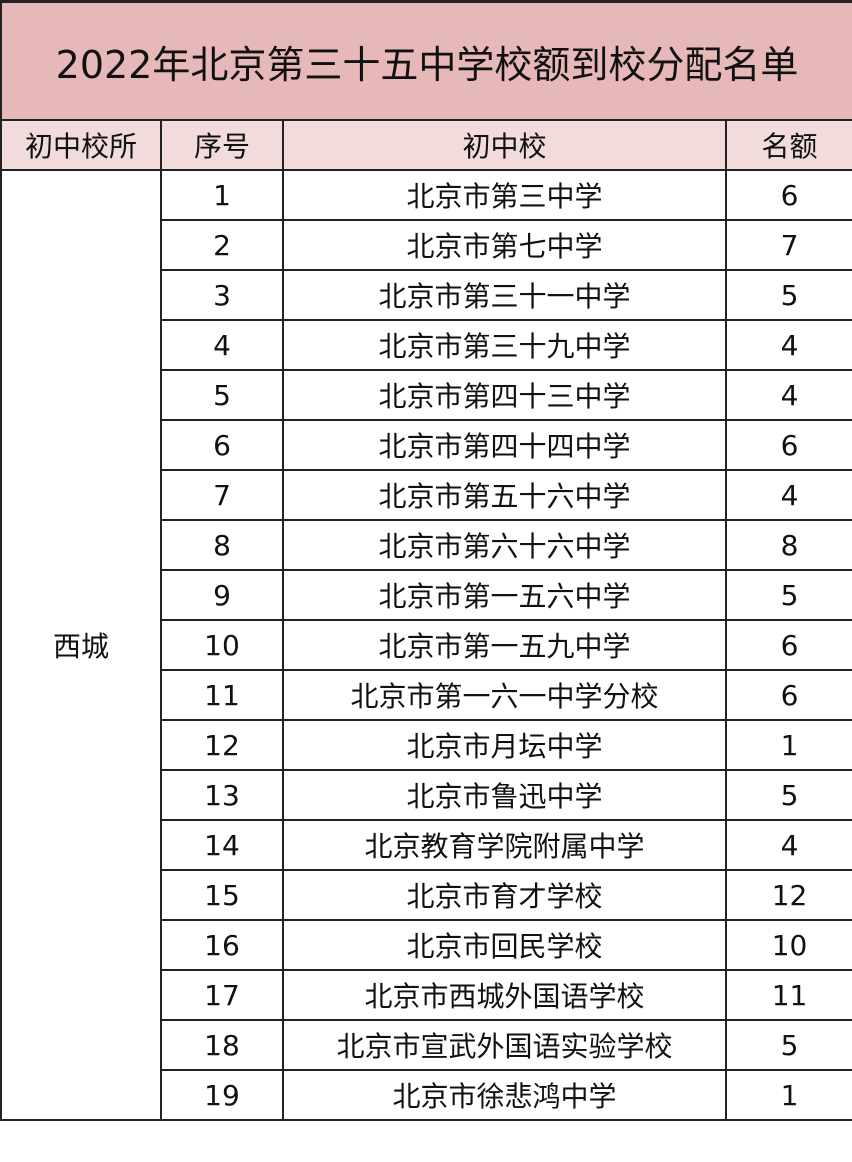 The width and height of the screenshot is (852, 1162). What do you see at coordinates (788, 895) in the screenshot?
I see `quota-value: 12` at bounding box center [788, 895].